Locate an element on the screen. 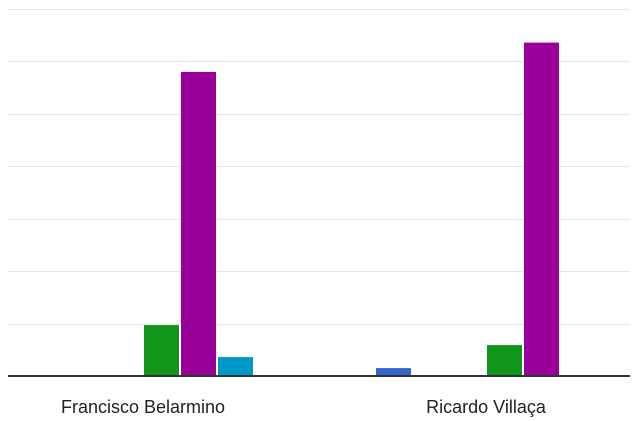  x-axis-tick-labels: Francisco Belarmino Ricardo Villaça is located at coordinates (304, 407).